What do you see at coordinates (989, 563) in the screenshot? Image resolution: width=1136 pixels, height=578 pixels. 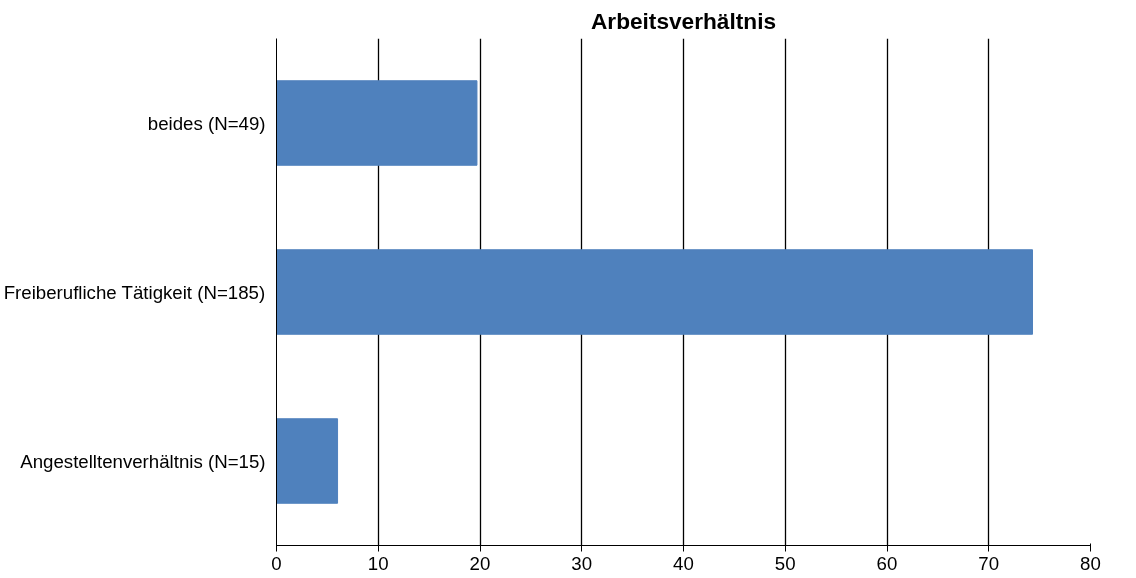 I see `x-tick-label: 70` at bounding box center [989, 563].